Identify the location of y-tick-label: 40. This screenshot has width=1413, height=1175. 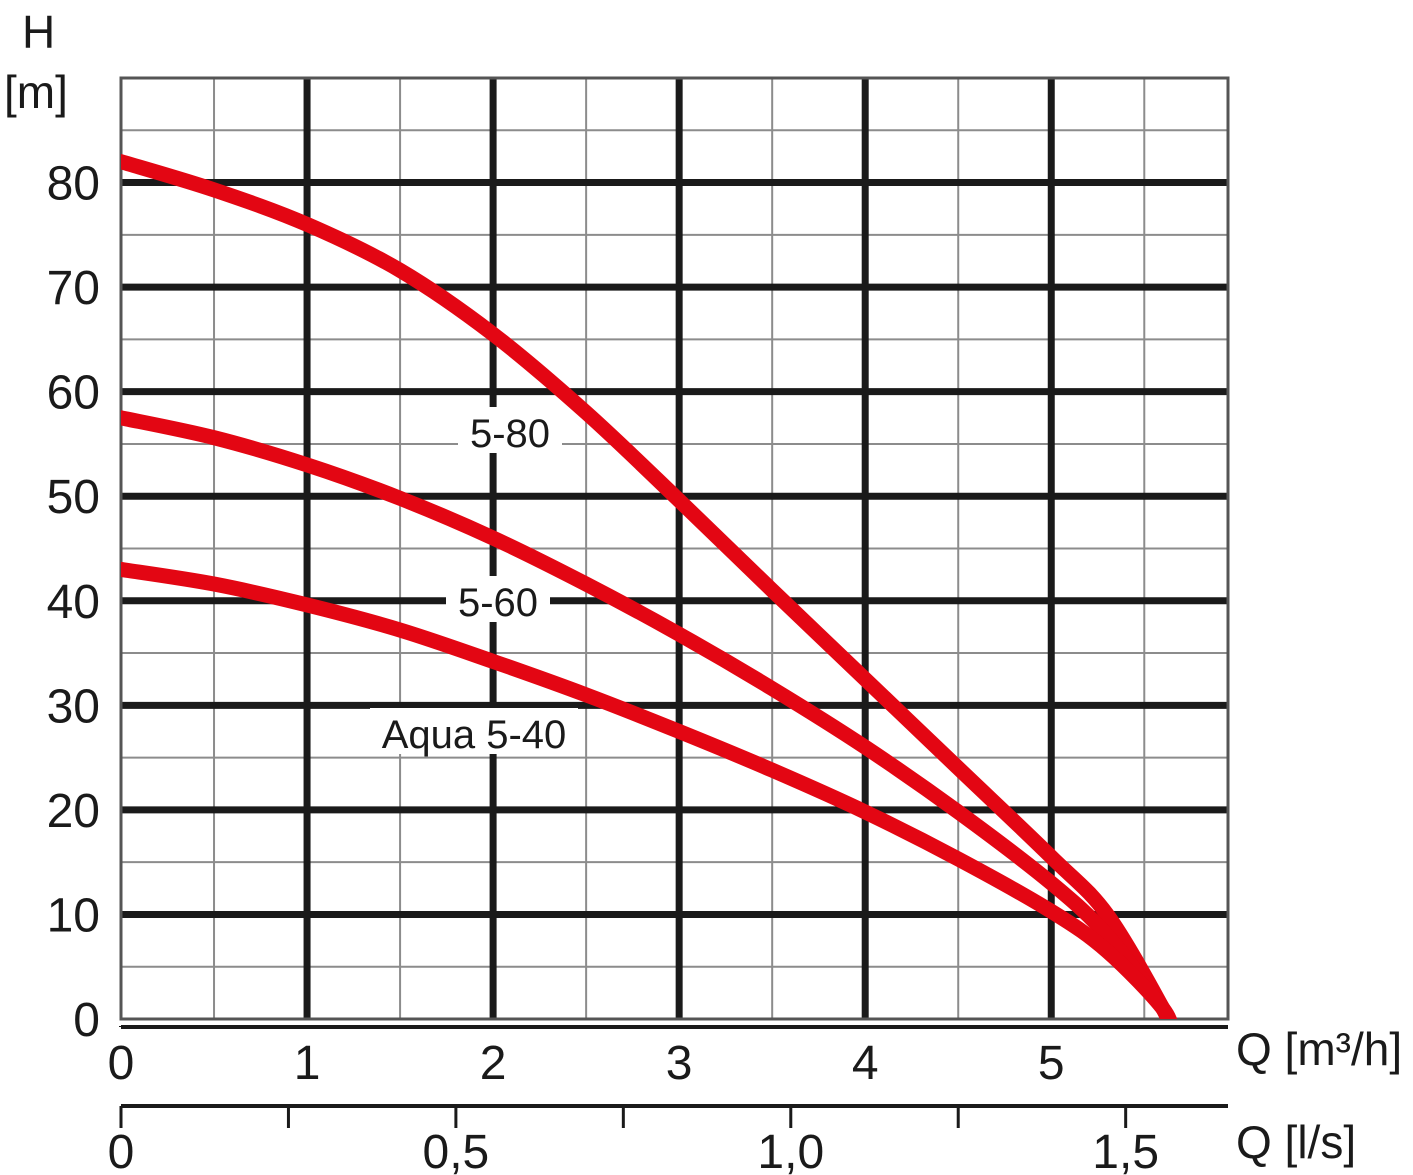
(73, 602).